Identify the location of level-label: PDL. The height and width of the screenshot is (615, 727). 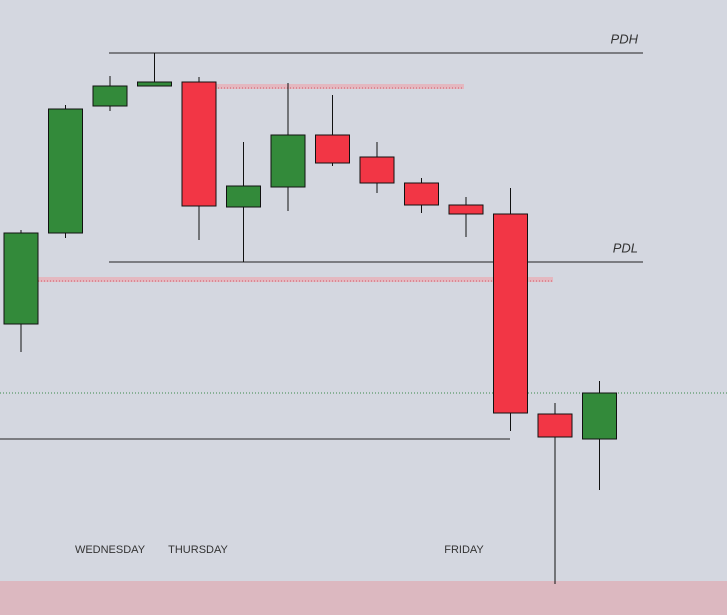
(625, 247).